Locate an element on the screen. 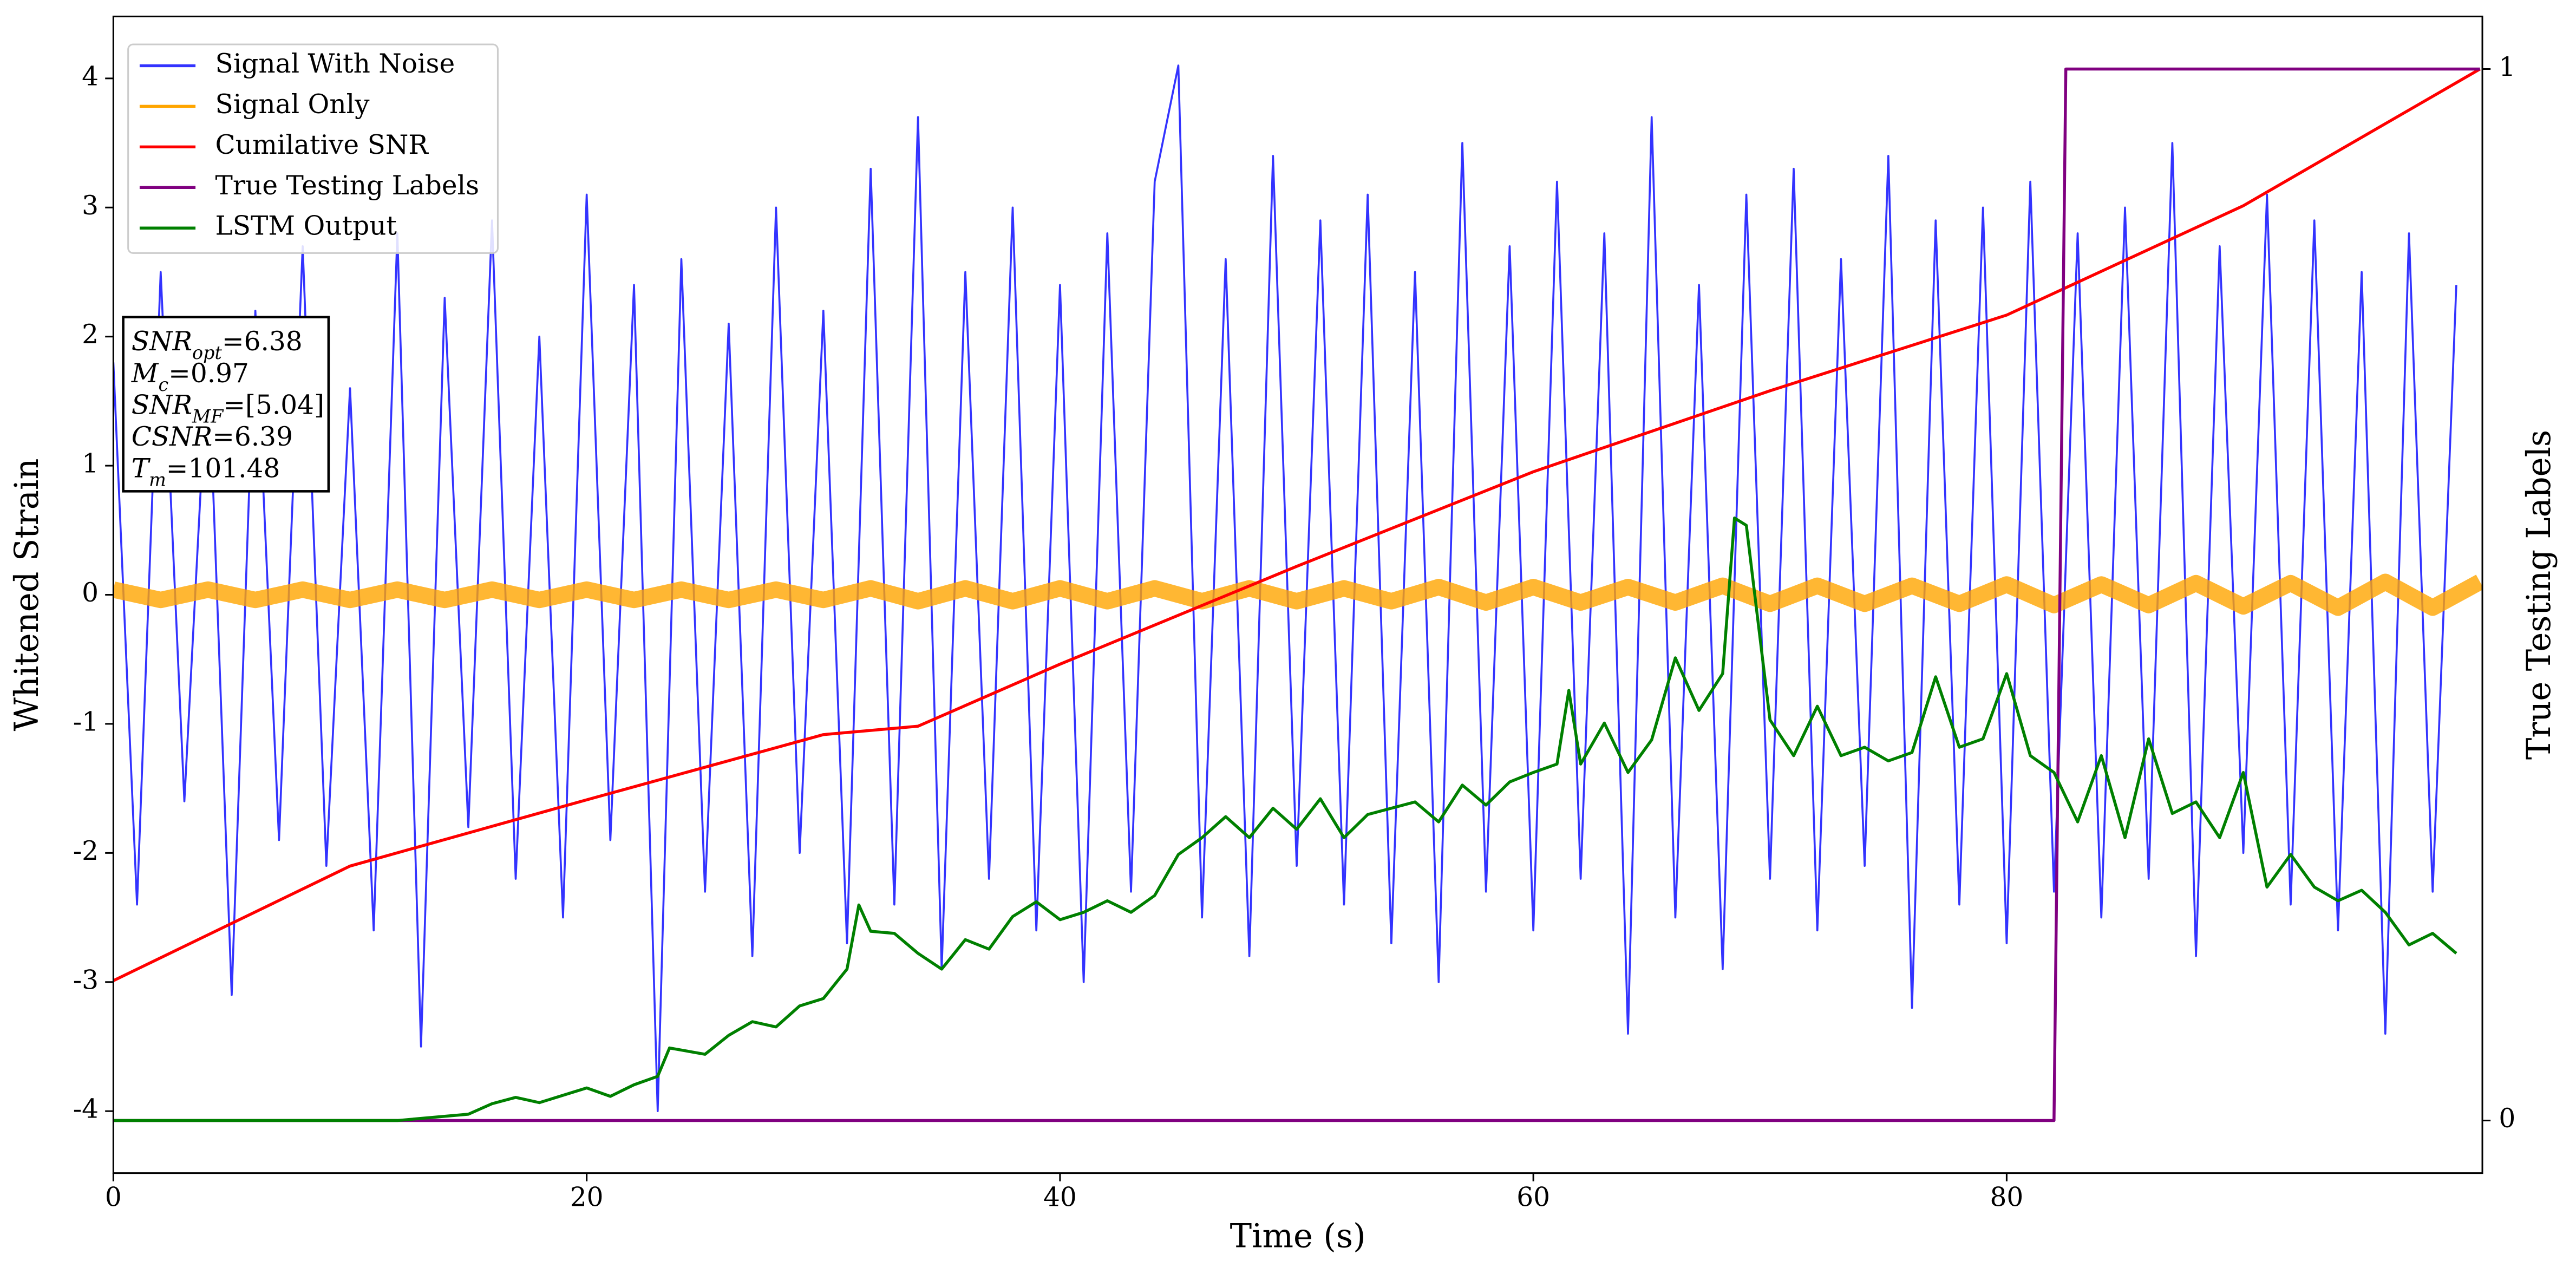  y-tick-label: 4 is located at coordinates (90, 76).